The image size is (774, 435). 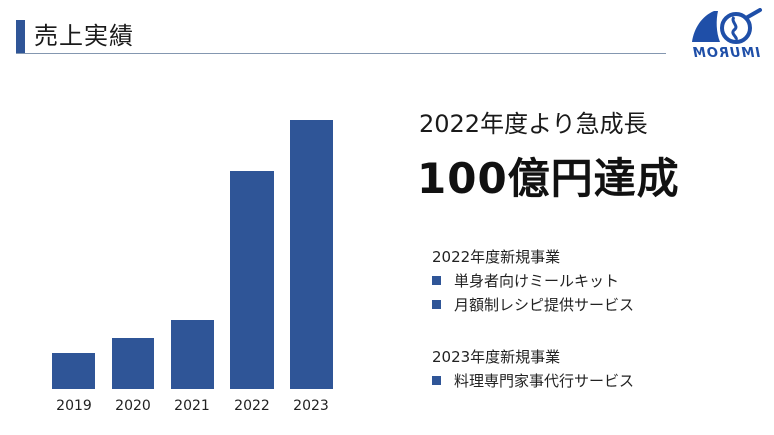 What do you see at coordinates (84, 36) in the screenshot?
I see `page-title: 売上実績` at bounding box center [84, 36].